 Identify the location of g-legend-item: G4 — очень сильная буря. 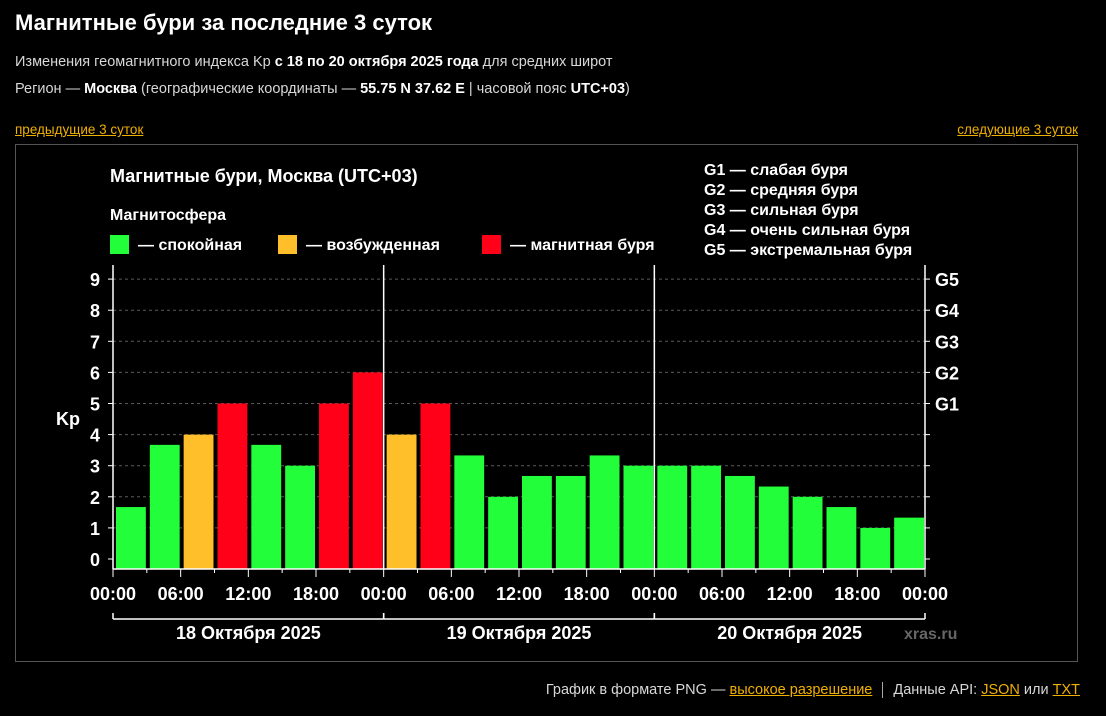
(807, 230).